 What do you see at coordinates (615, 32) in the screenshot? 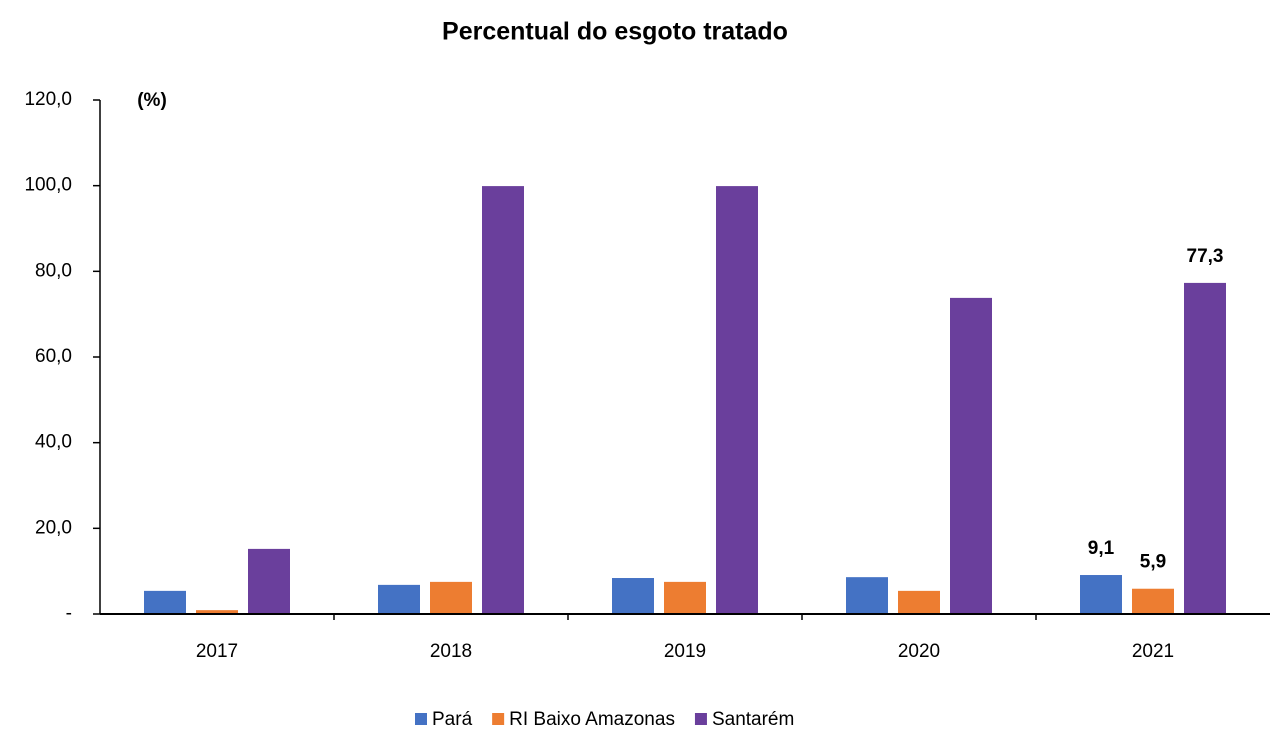
I see `chart-title: Percentual do esgoto tratado` at bounding box center [615, 32].